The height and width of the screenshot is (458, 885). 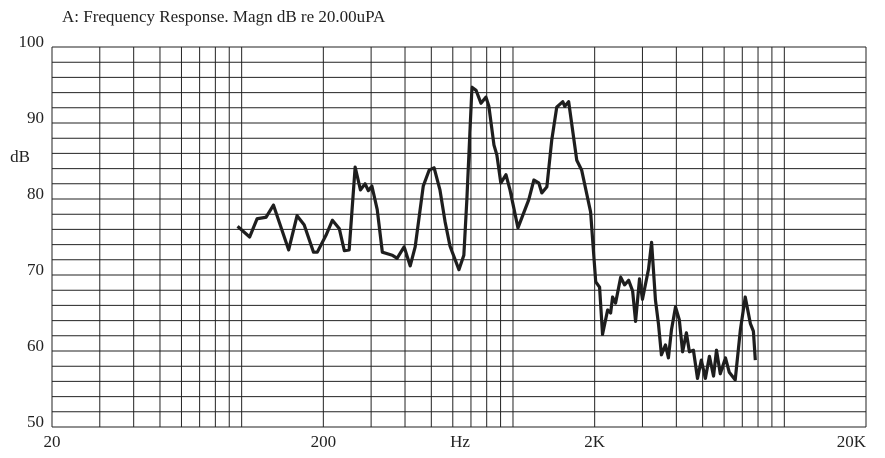 What do you see at coordinates (35, 269) in the screenshot?
I see `y-tick-label: 70` at bounding box center [35, 269].